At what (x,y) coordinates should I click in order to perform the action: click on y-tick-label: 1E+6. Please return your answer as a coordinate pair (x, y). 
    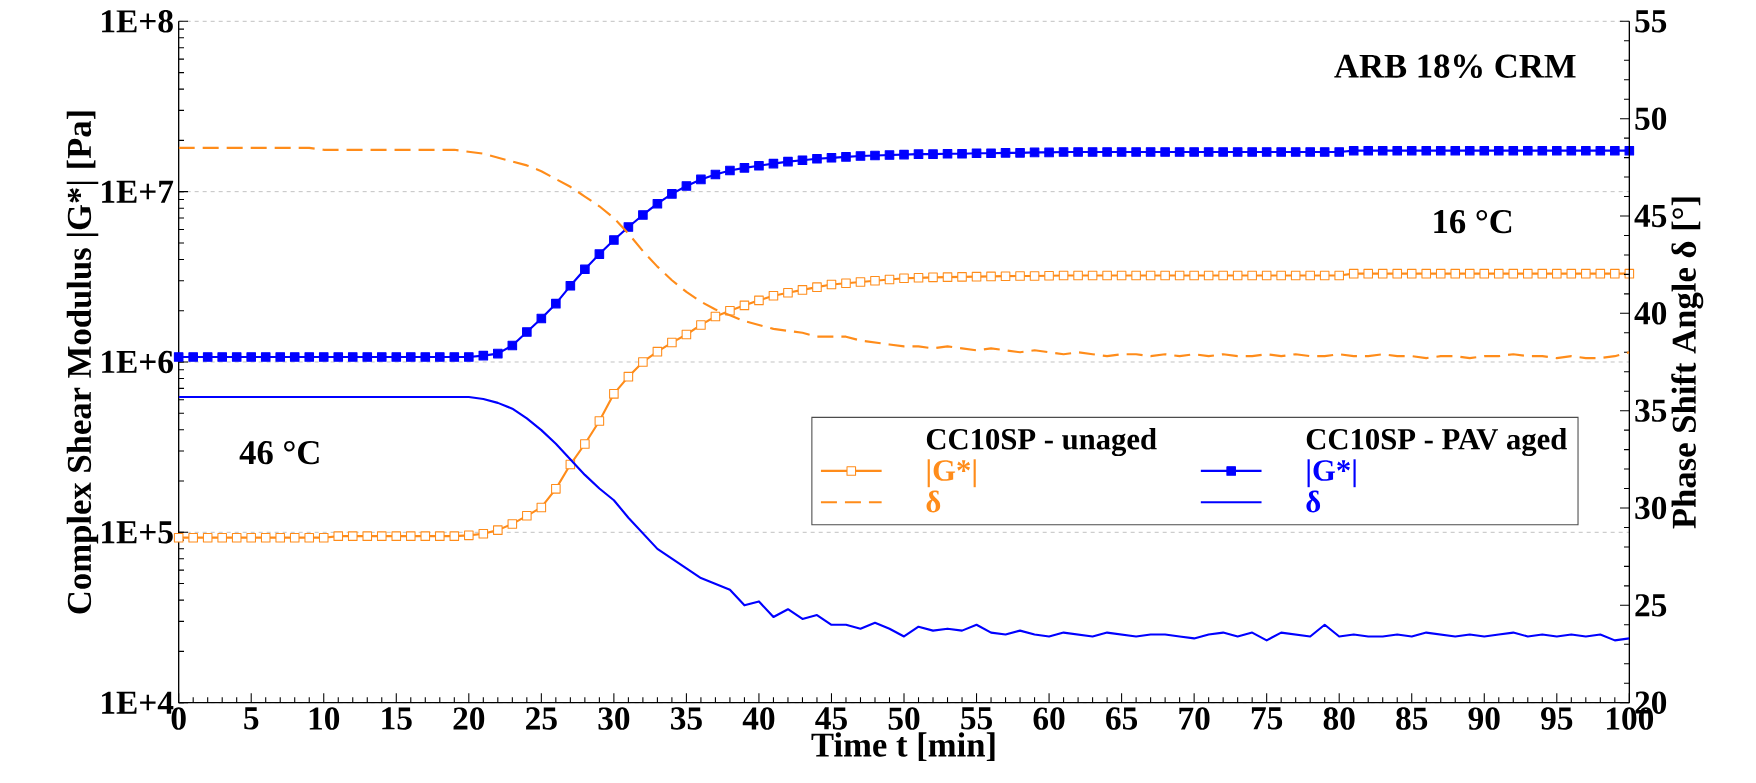
    Looking at the image, I should click on (137, 362).